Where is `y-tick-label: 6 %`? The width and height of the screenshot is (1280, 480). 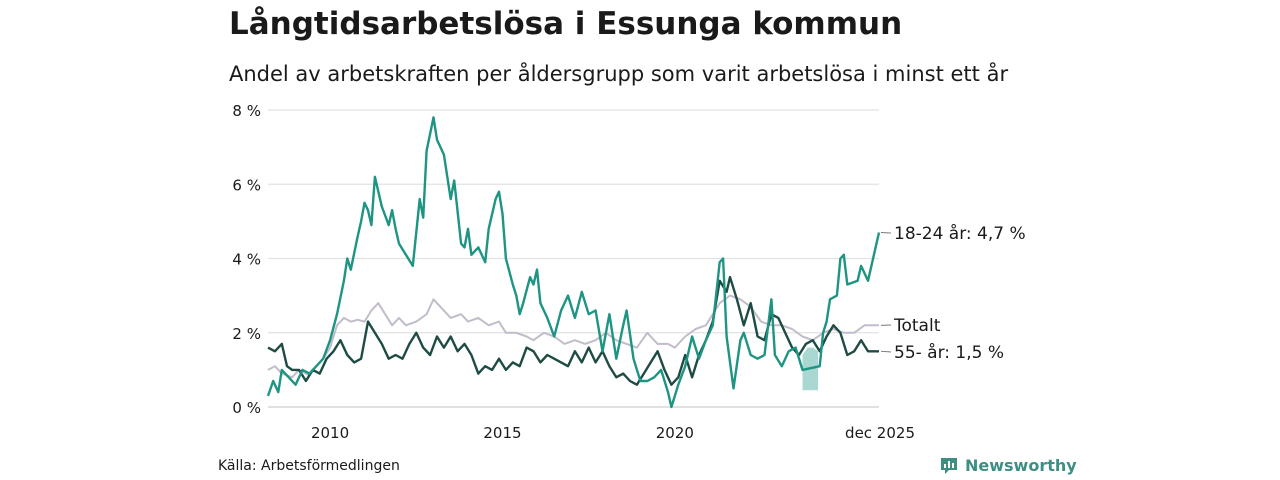
y-tick-label: 6 % is located at coordinates (246, 185).